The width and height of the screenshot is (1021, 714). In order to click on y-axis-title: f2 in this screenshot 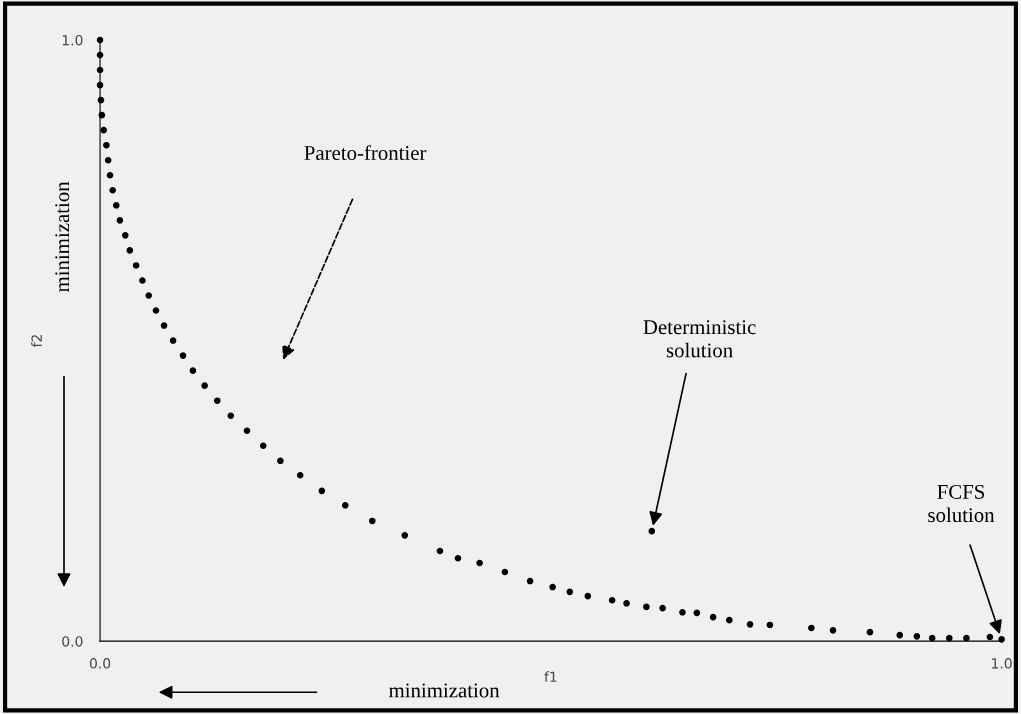, I will do `click(36, 341)`.